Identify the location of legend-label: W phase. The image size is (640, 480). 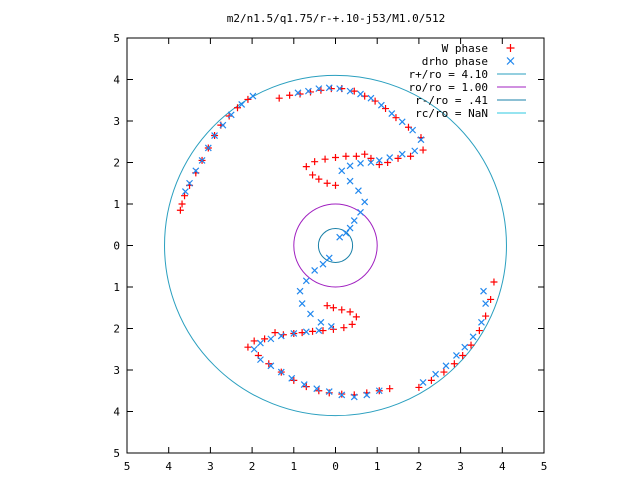
(465, 48).